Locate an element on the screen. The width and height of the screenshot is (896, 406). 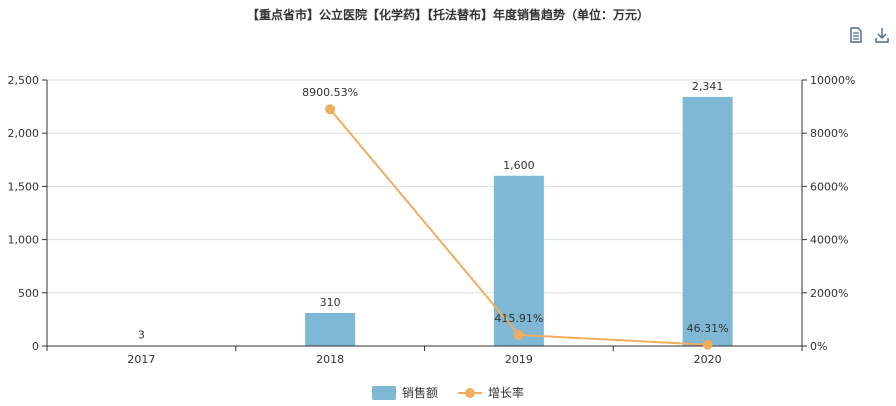
legend-item-sales: 销售额 is located at coordinates (404, 392).